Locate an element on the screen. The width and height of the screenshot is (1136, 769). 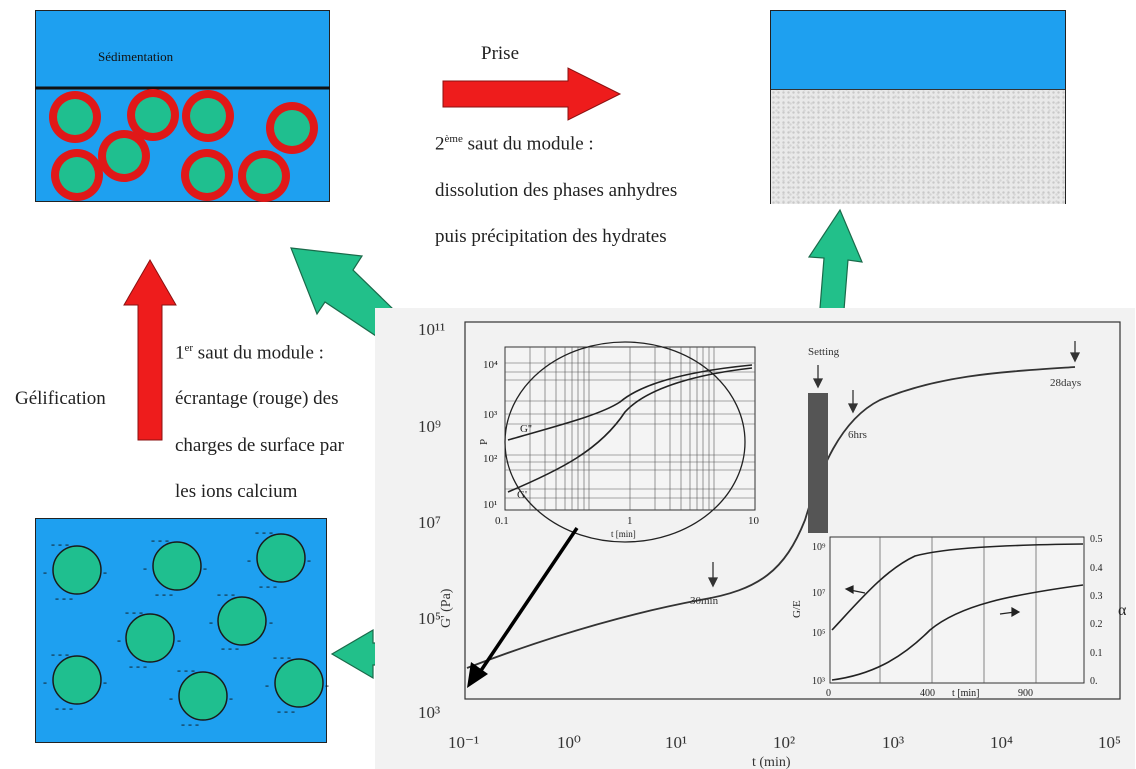
inset-left-x-label: t [min] is located at coordinates (623, 534).